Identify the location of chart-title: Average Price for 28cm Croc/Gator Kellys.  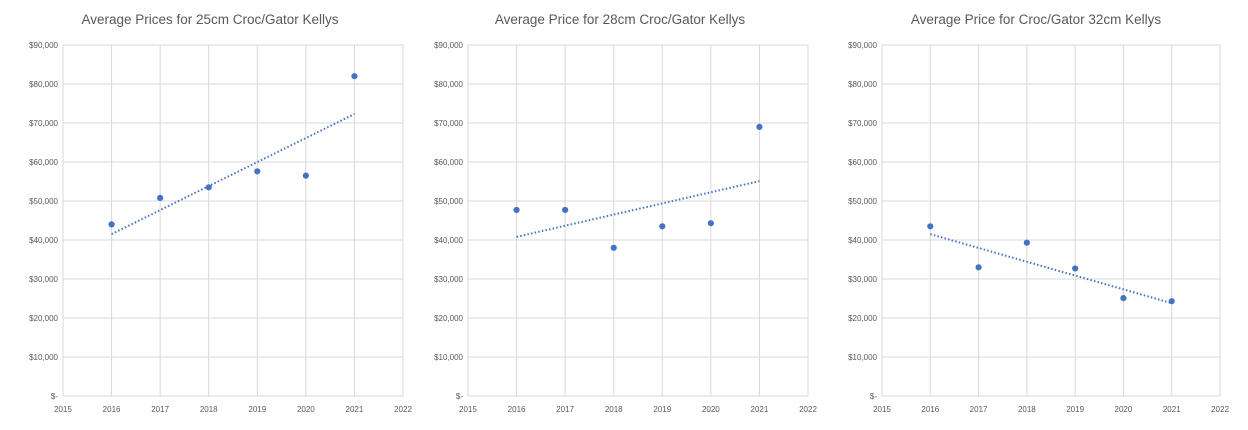
(620, 19).